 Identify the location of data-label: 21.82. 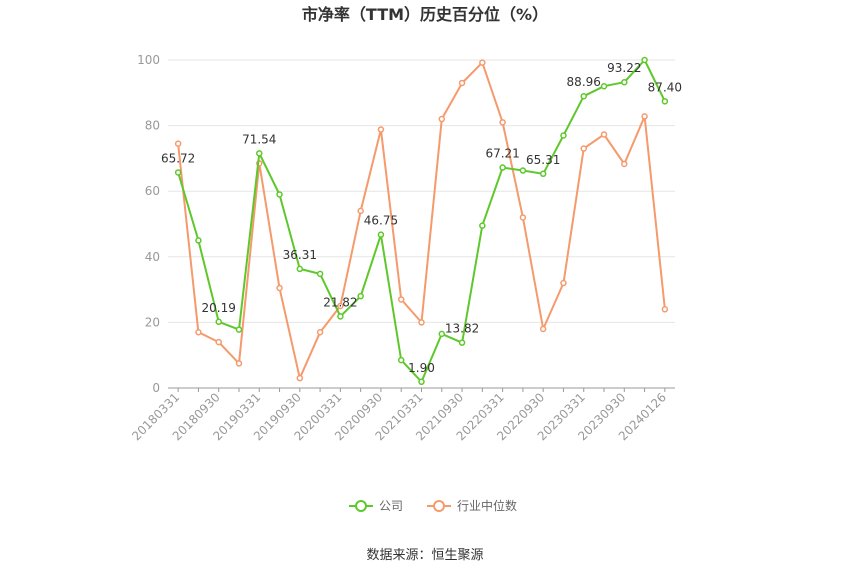
(340, 302).